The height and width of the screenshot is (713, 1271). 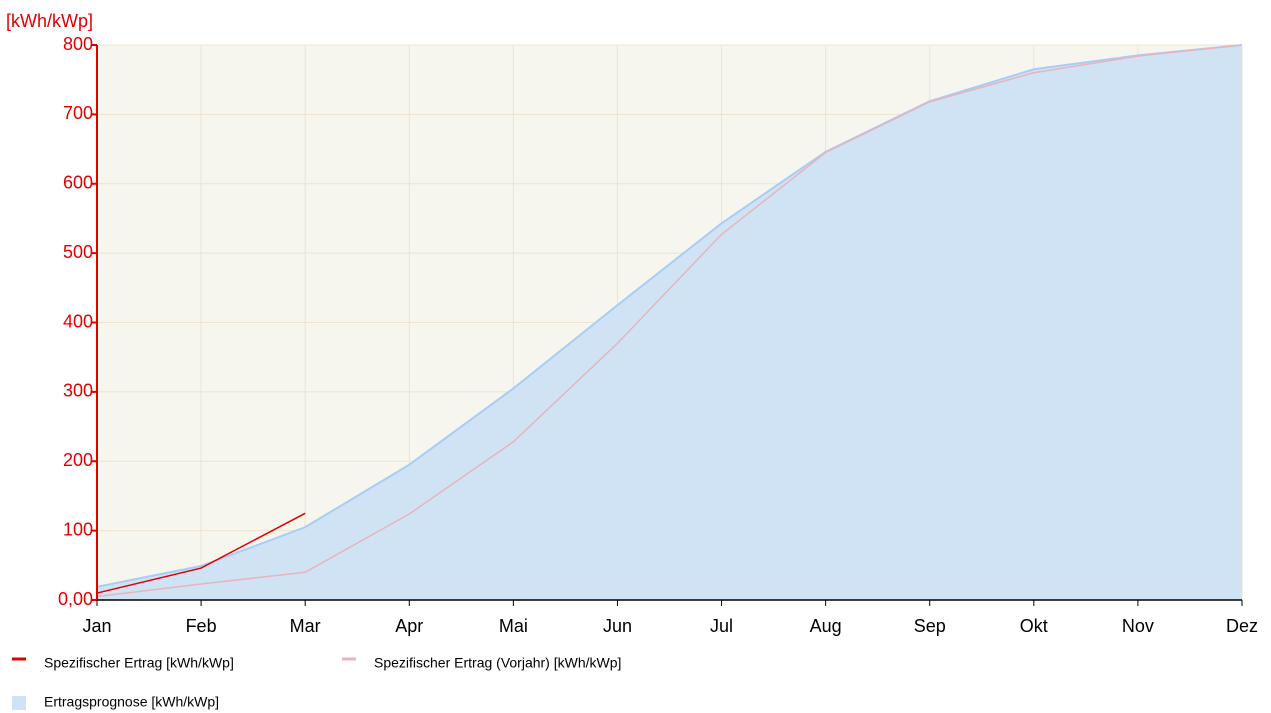 What do you see at coordinates (930, 626) in the screenshot?
I see `x-tick-label: Sep` at bounding box center [930, 626].